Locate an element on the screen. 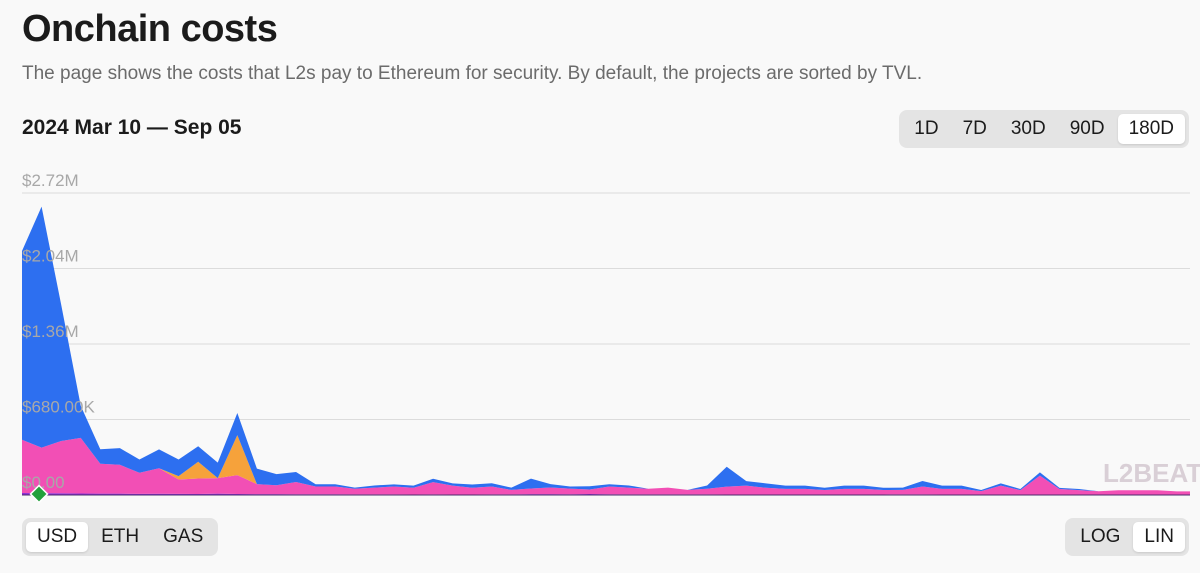 The width and height of the screenshot is (1200, 573). time-range-selector: 1D 7D 30D 90D 180D is located at coordinates (1044, 129).